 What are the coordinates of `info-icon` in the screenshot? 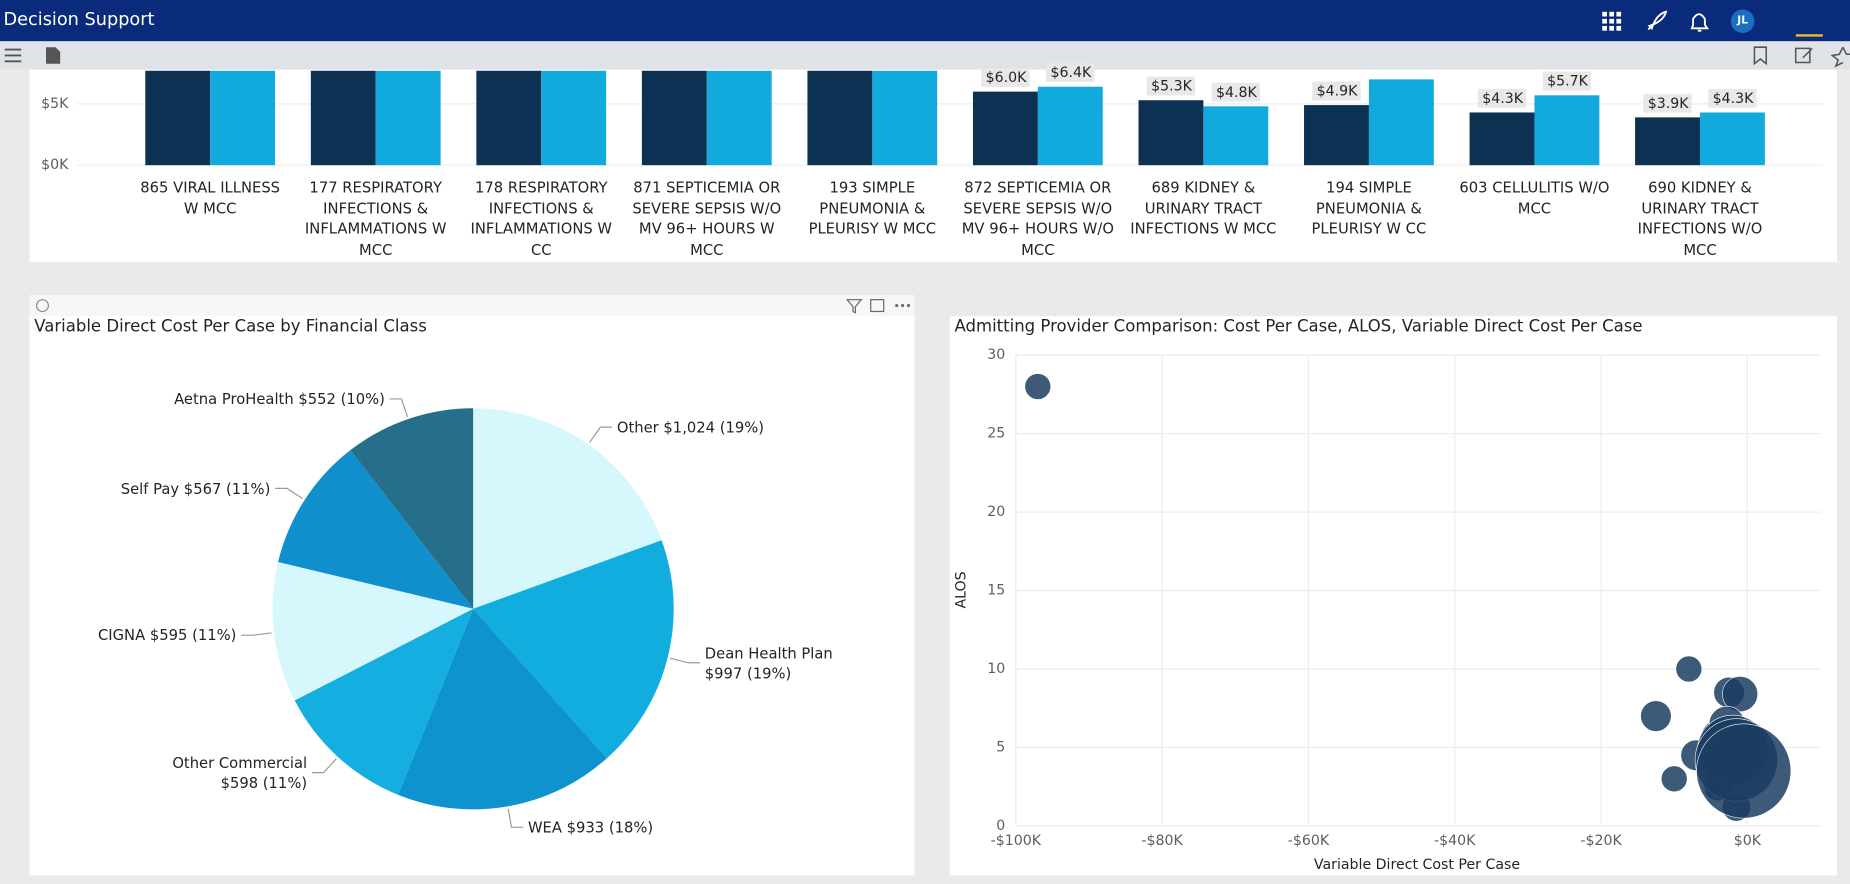 It's located at (42, 306).